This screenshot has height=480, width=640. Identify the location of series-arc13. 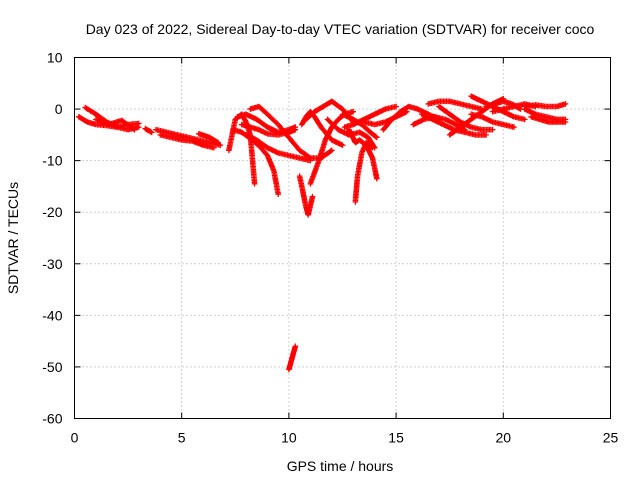
(291, 132).